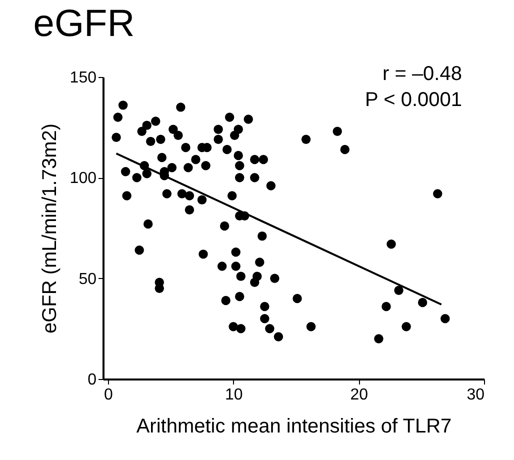  Describe the element at coordinates (87, 279) in the screenshot. I see `y-tick-label: 50` at that location.